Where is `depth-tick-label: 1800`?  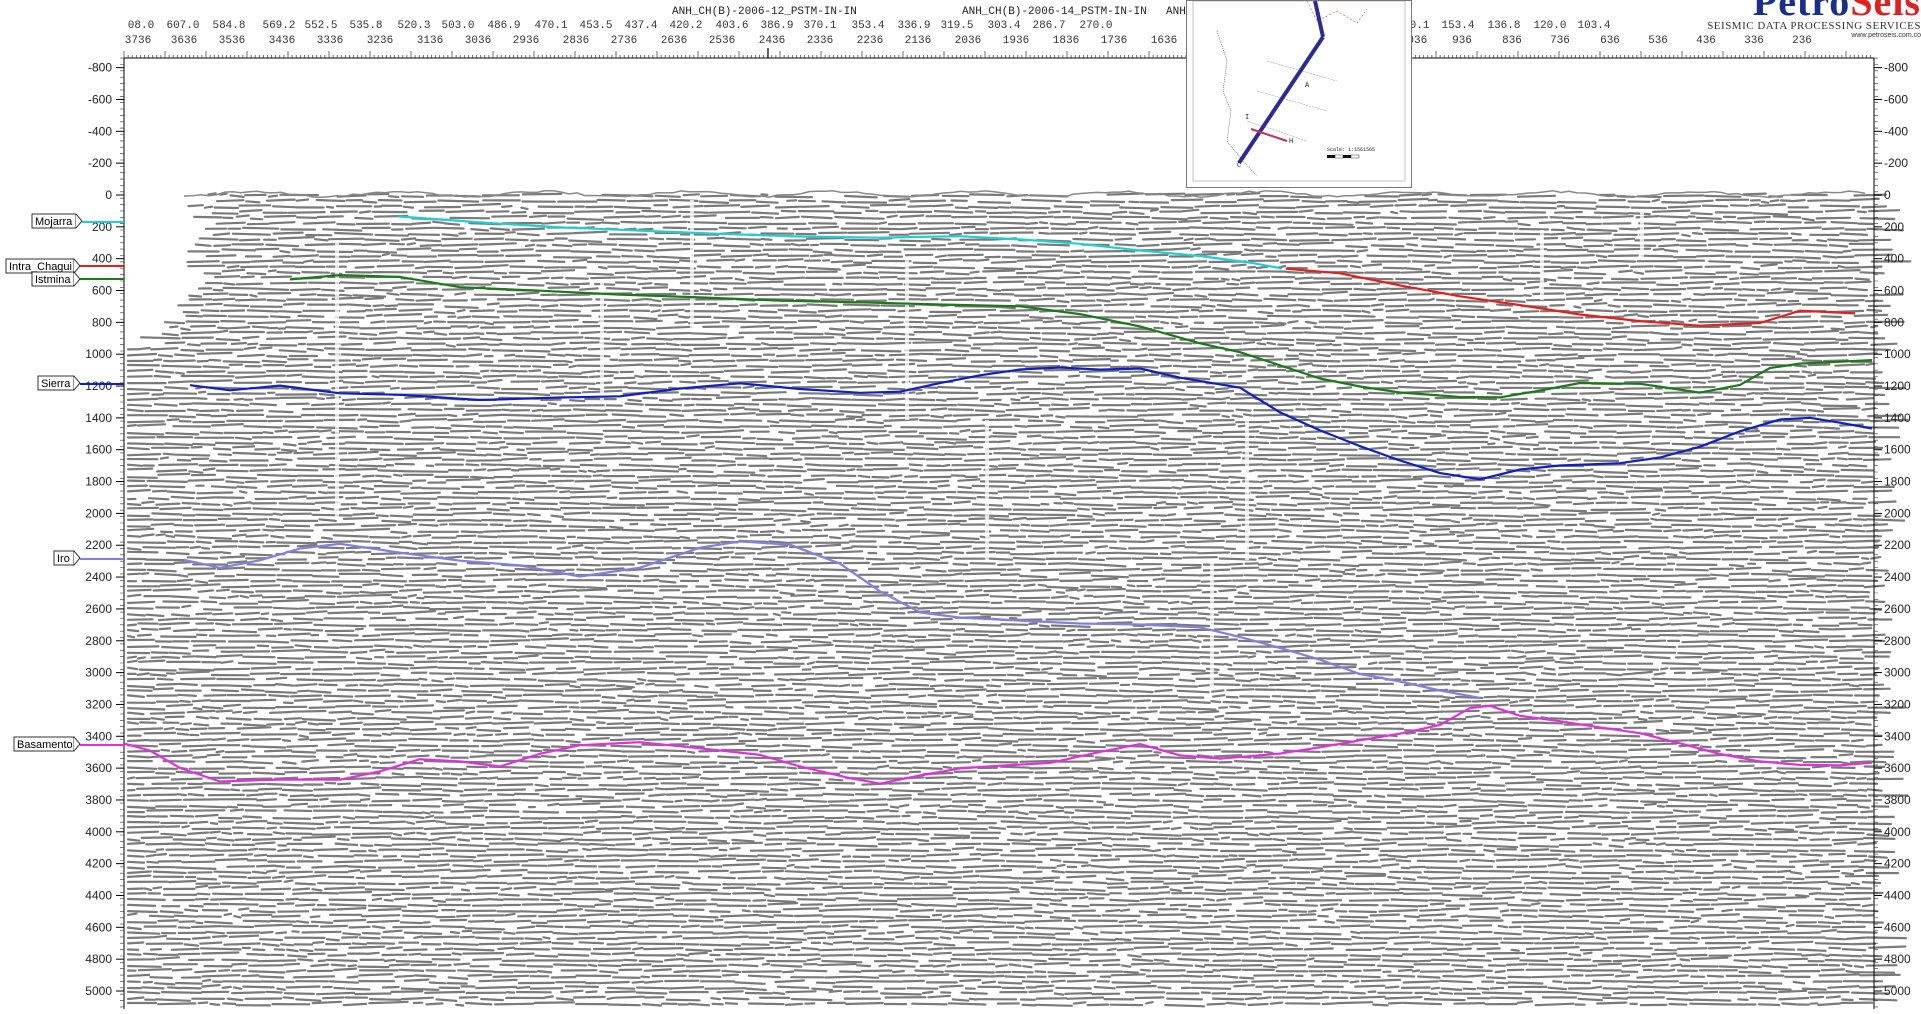 depth-tick-label: 1800 is located at coordinates (98, 482).